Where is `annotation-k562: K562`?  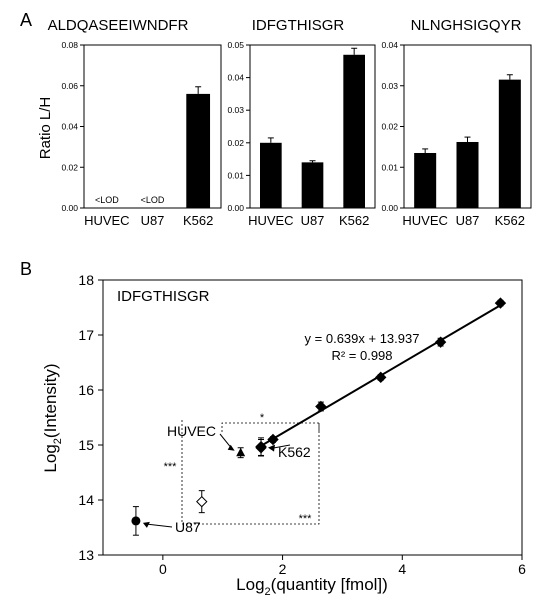 annotation-k562: K562 is located at coordinates (294, 452).